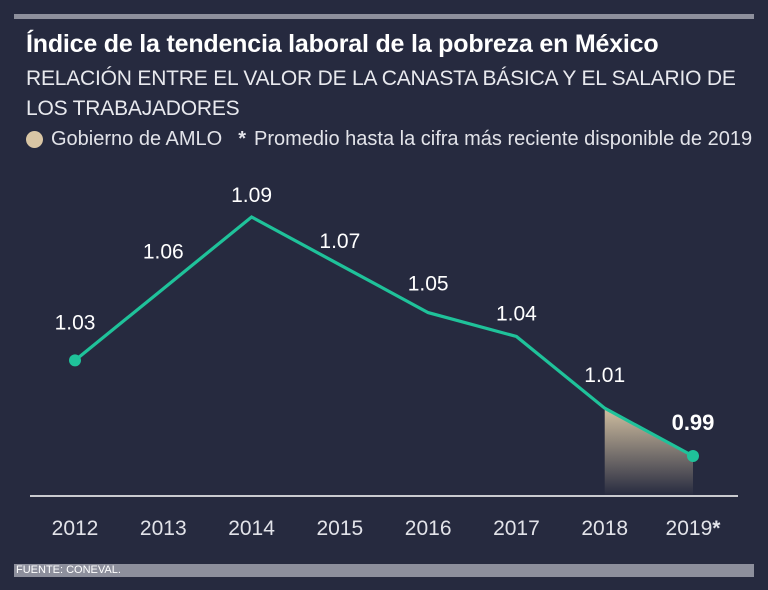 Image resolution: width=768 pixels, height=590 pixels. I want to click on amlo-legend-label: Gobierno de AMLO, so click(137, 139).